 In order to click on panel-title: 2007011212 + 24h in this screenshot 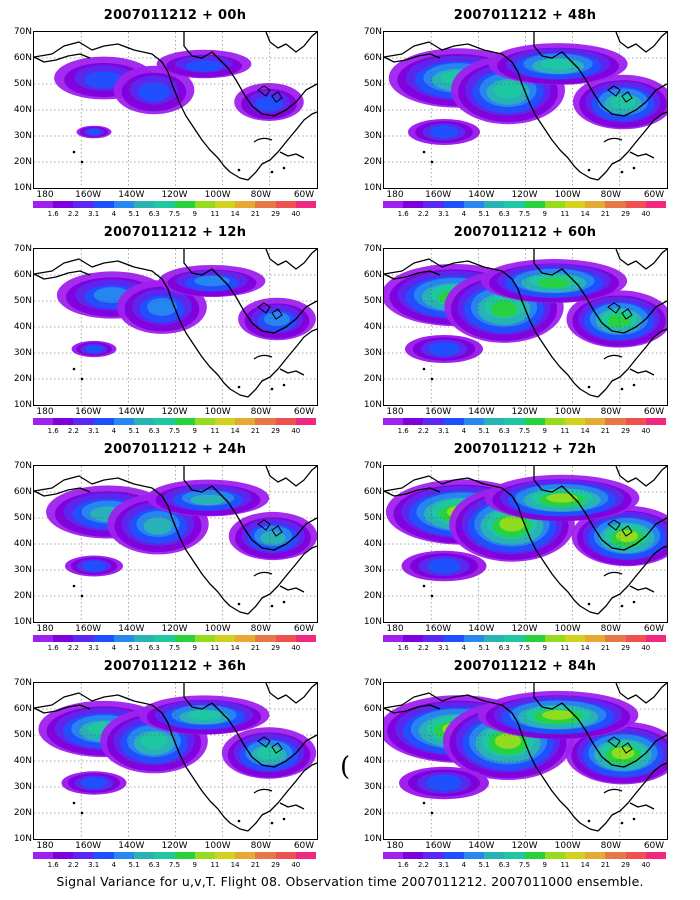, I will do `click(175, 449)`.